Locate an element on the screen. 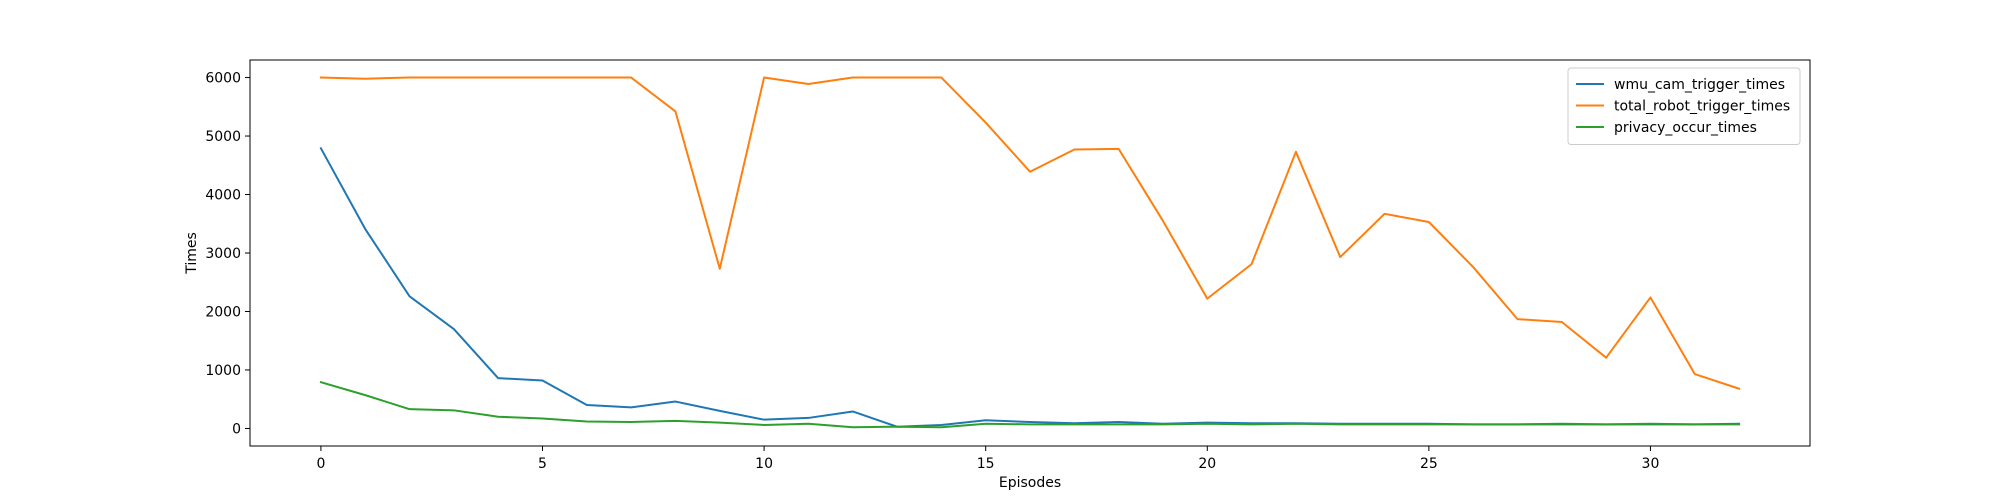 Image resolution: width=2000 pixels, height=500 pixels. x-tick-label: 0 is located at coordinates (320, 464).